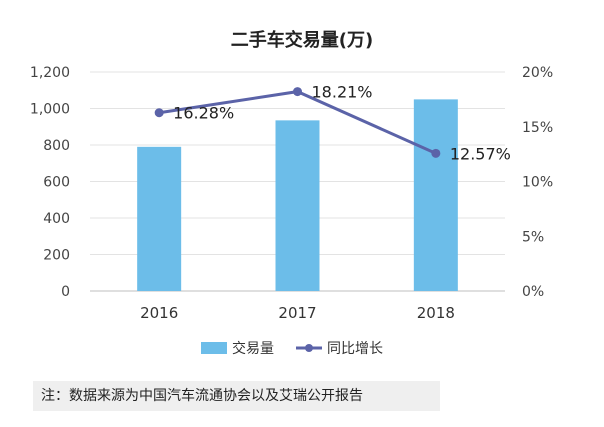  What do you see at coordinates (332, 123) in the screenshot?
I see `growth-line: 16.28% 18.21% 12.57%` at bounding box center [332, 123].